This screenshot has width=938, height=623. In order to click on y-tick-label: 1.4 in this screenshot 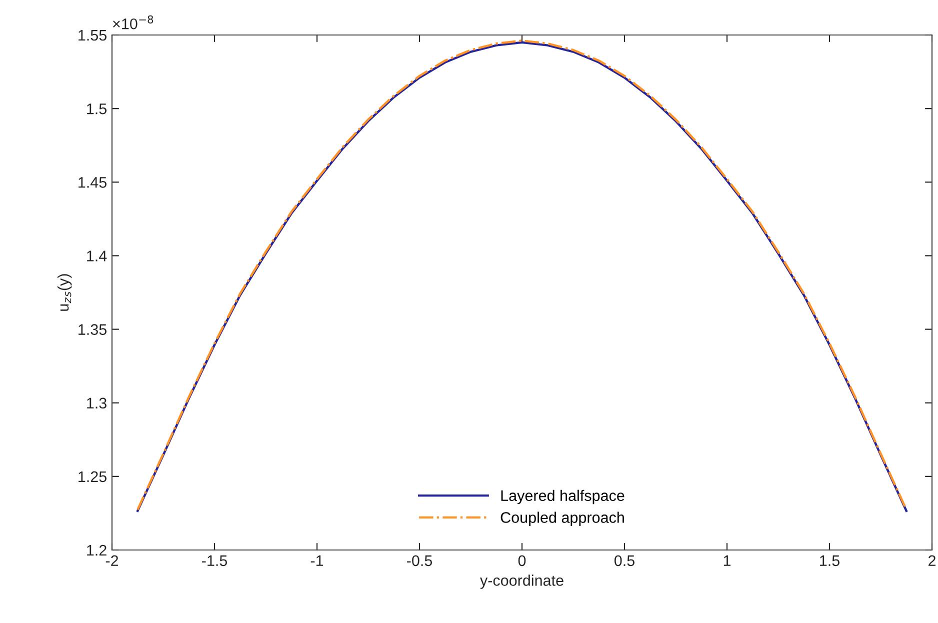, I will do `click(97, 256)`.